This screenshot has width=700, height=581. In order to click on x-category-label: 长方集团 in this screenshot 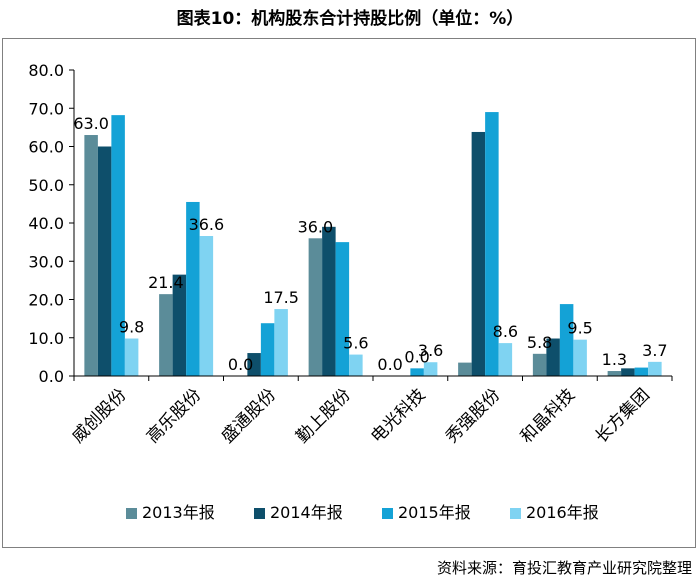, I will do `click(623, 416)`.